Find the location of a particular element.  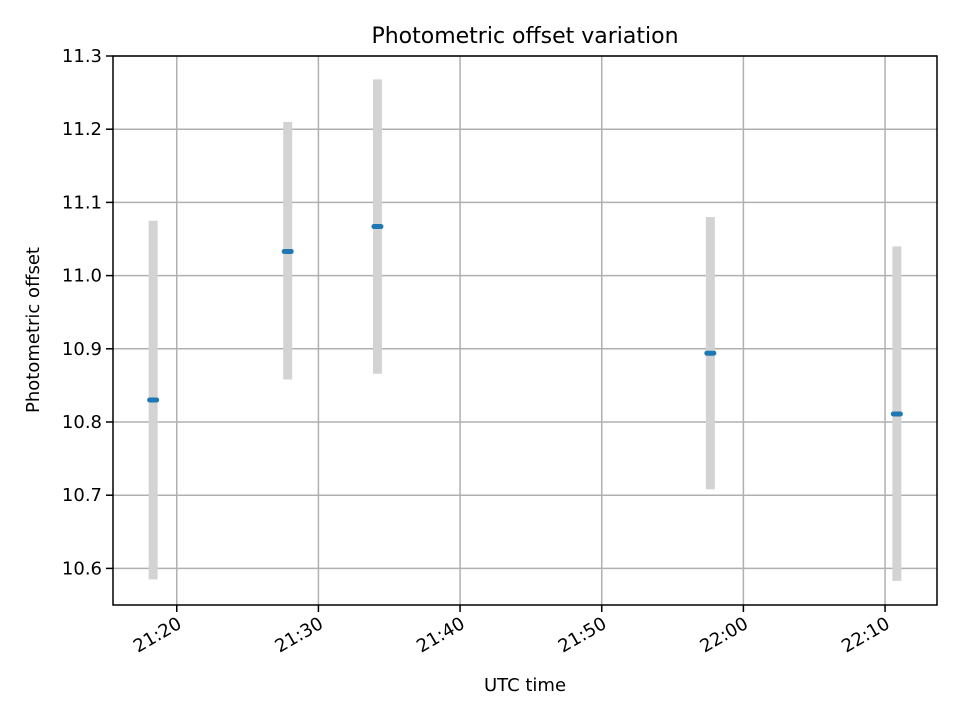

y-tick-label: 11.3 is located at coordinates (82, 56).